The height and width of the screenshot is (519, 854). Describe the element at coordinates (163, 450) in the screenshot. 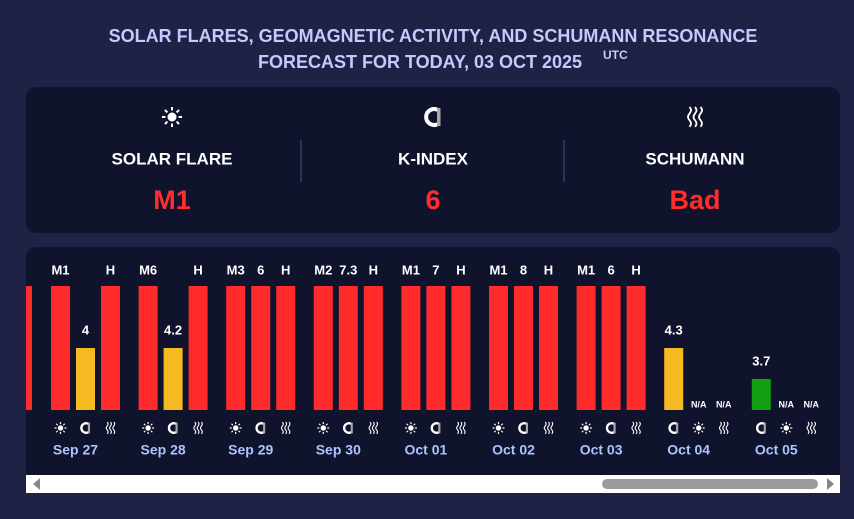

I see `date-label: Sep 28` at that location.